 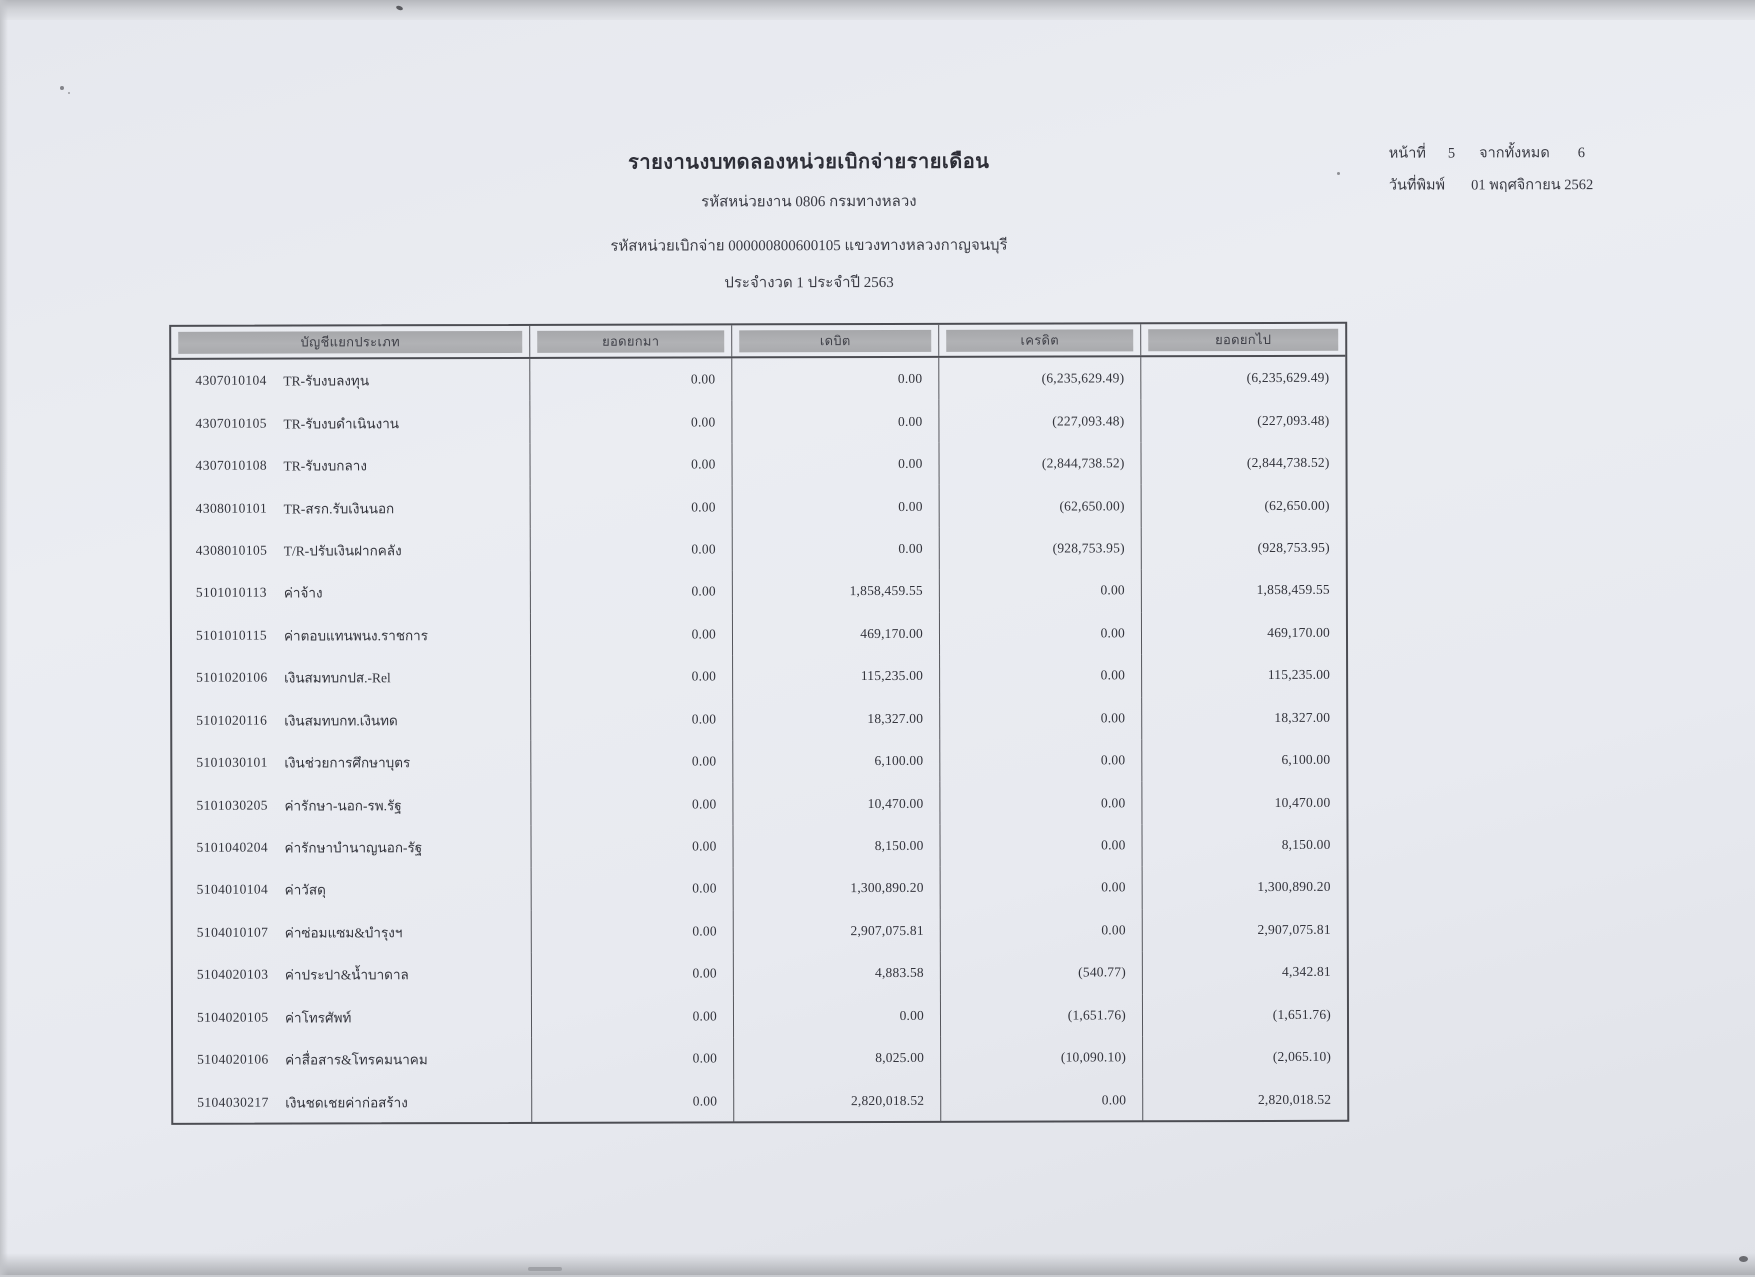 What do you see at coordinates (1042, 972) in the screenshot?
I see `cell-credit: (540.77)` at bounding box center [1042, 972].